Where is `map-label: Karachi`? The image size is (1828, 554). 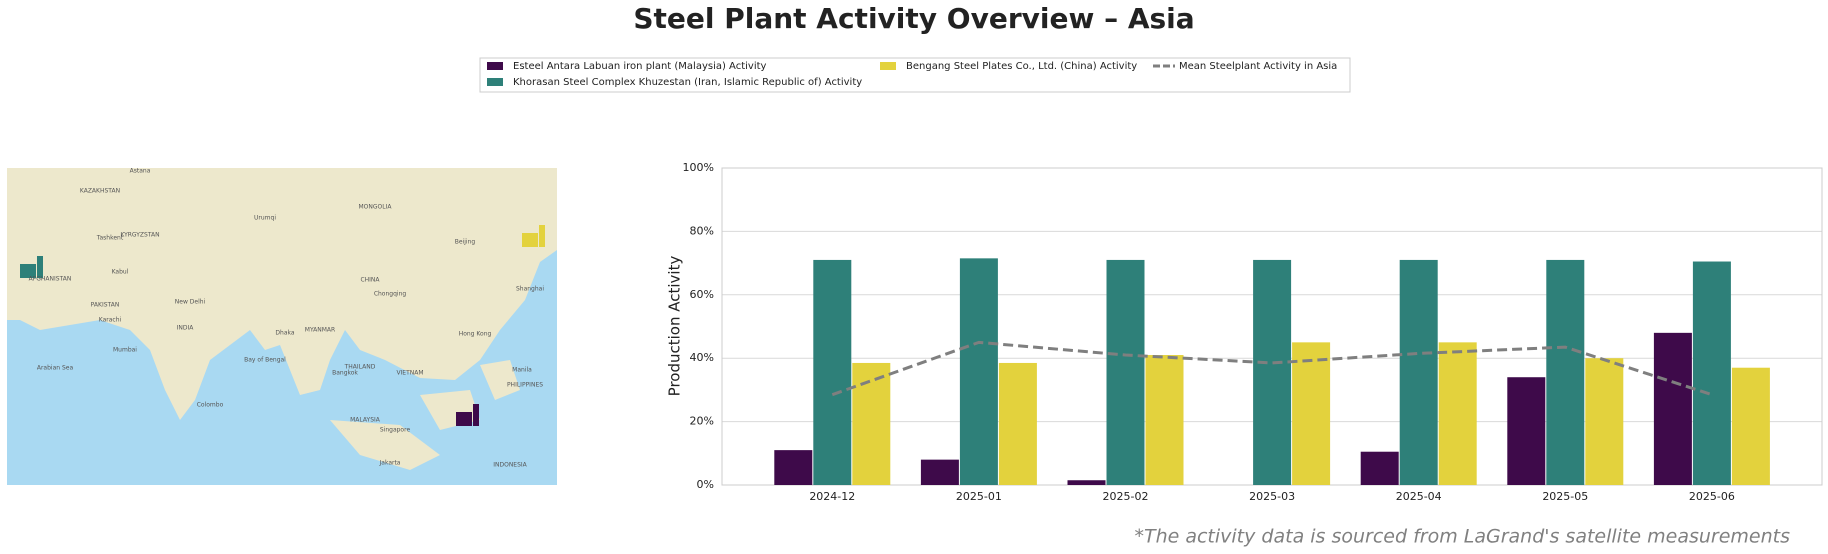
map-label: Karachi is located at coordinates (110, 320).